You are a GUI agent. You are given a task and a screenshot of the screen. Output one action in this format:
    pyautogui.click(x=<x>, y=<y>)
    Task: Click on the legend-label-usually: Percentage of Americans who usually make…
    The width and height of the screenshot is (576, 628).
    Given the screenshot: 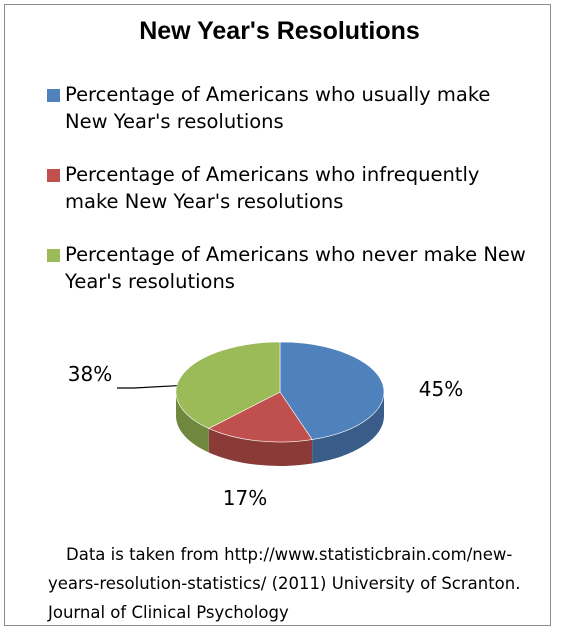 What is the action you would take?
    pyautogui.click(x=278, y=108)
    